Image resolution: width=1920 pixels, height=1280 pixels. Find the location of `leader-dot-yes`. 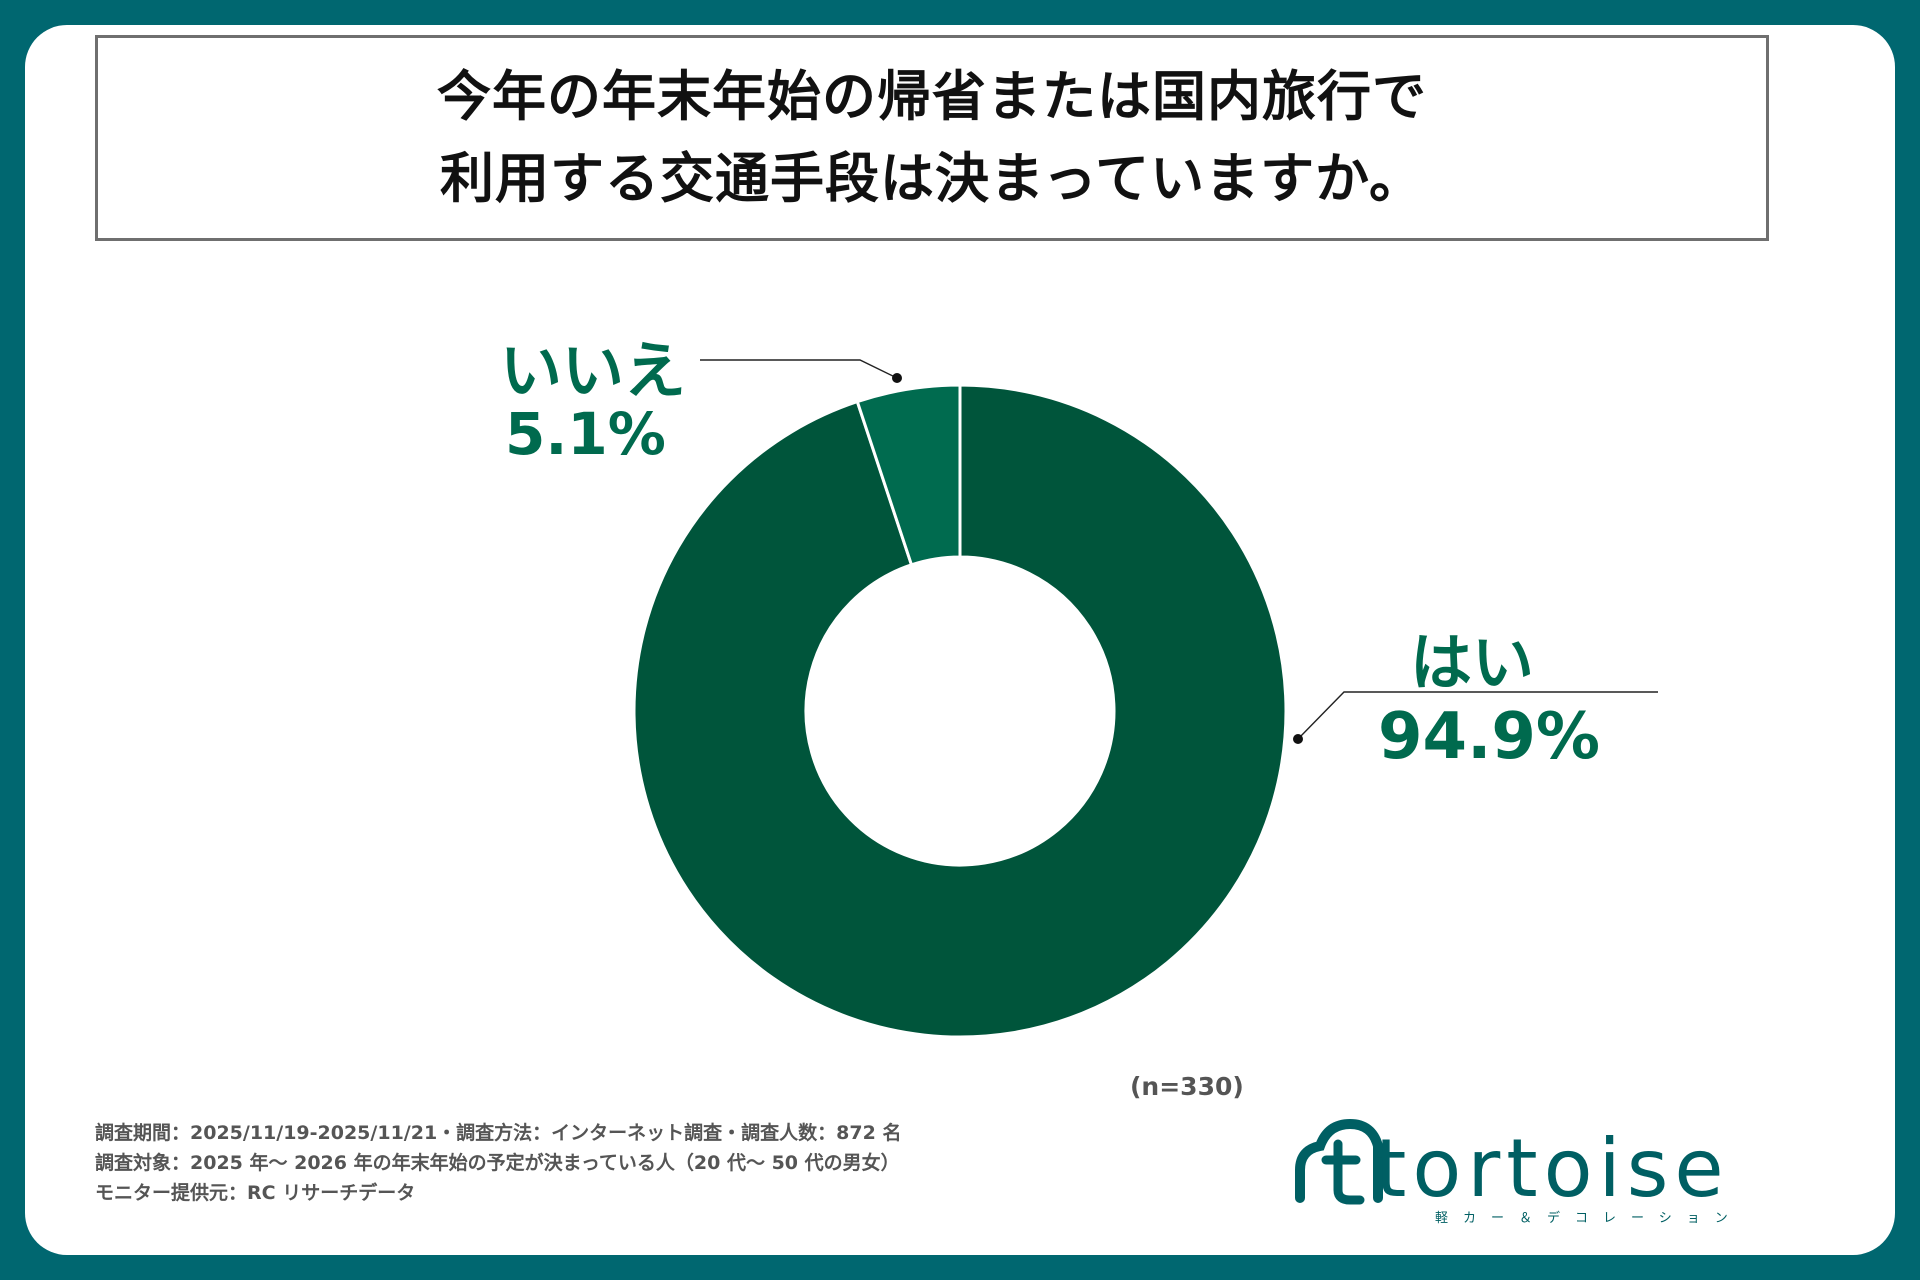

leader-dot-yes is located at coordinates (1298, 739).